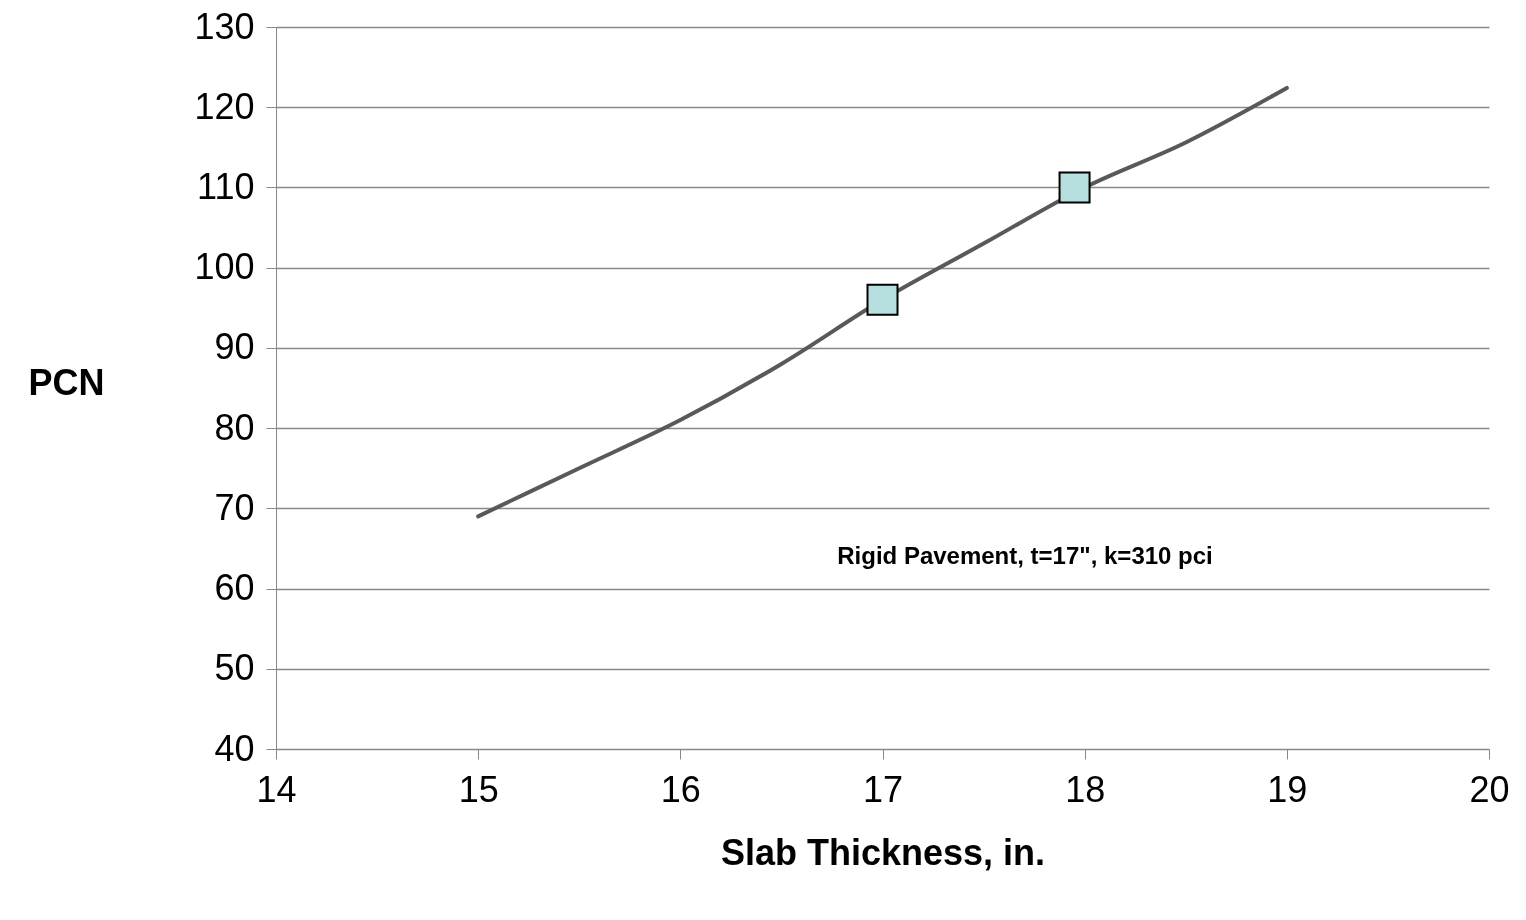  Describe the element at coordinates (883, 789) in the screenshot. I see `x-tick-label: 17` at that location.